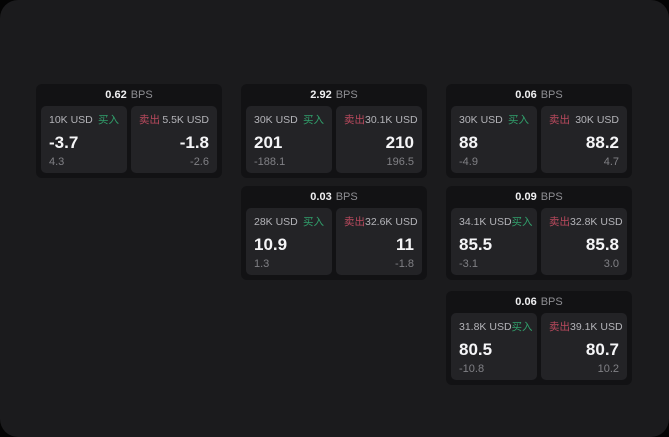 The image size is (669, 437). What do you see at coordinates (334, 197) in the screenshot?
I see `card-header: 0.03 BPS` at bounding box center [334, 197].